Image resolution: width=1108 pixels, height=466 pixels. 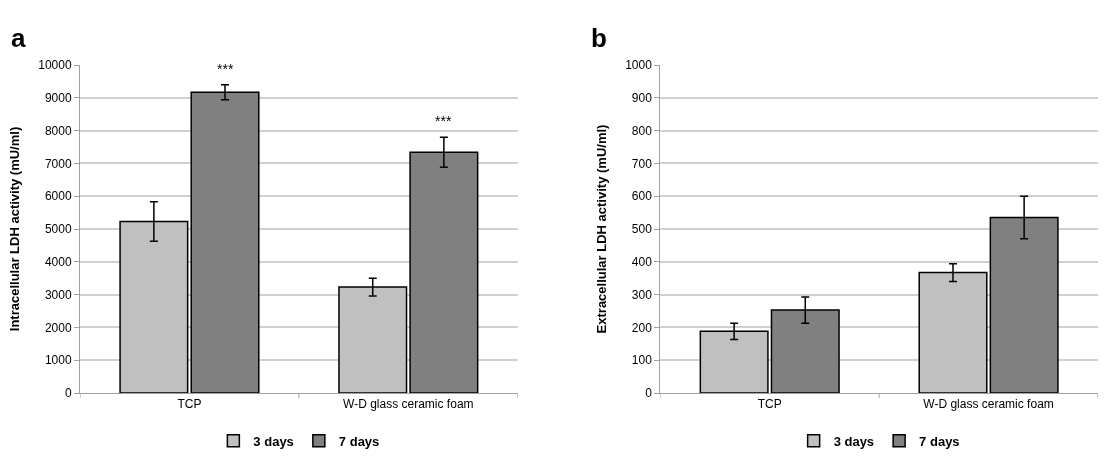 I want to click on y-tick-label: 400, so click(x=642, y=262).